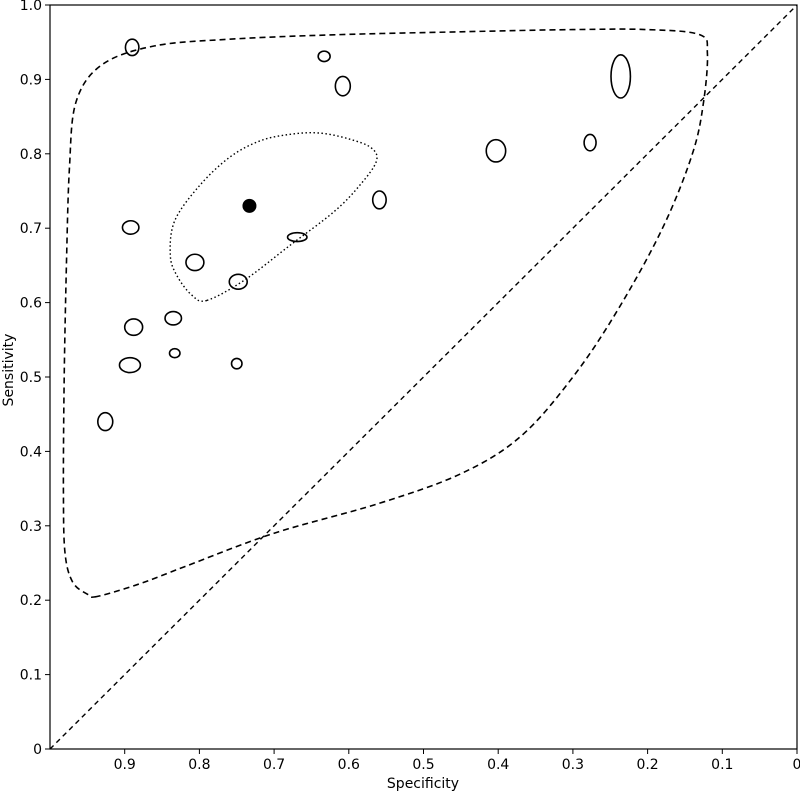  I want to click on x-tick-label: 0.7, so click(274, 765).